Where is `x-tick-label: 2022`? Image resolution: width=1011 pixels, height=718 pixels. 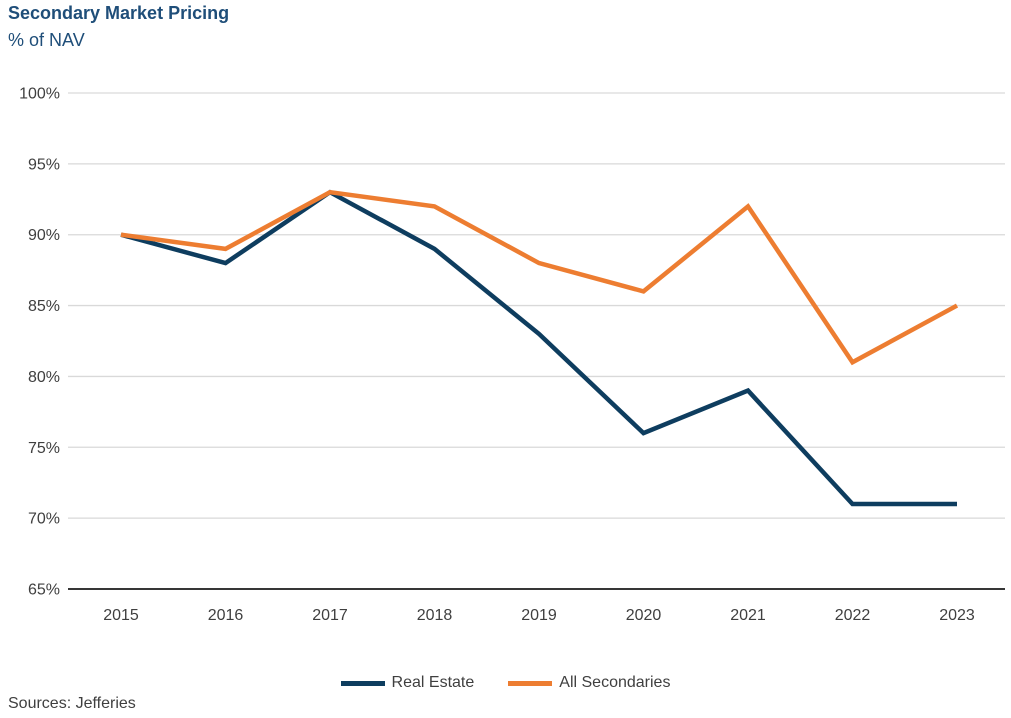 x-tick-label: 2022 is located at coordinates (853, 615).